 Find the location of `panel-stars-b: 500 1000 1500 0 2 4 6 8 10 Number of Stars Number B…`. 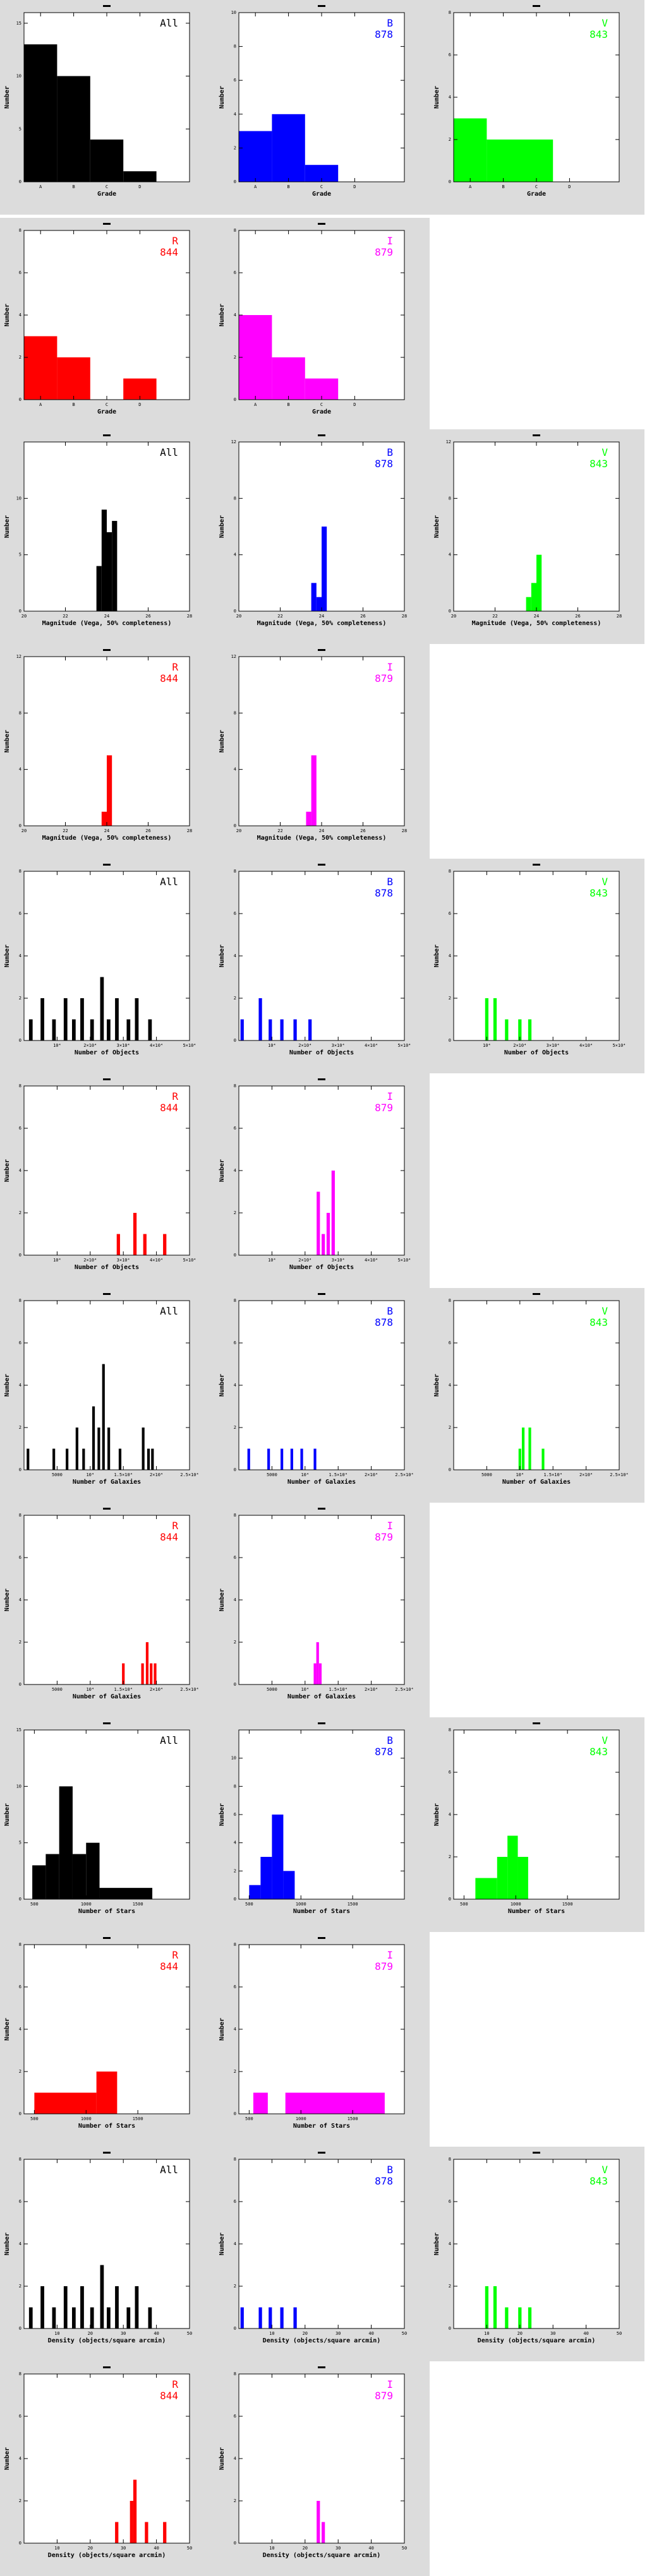

panel-stars-b: 500 1000 1500 0 2 4 6 8 10 Number of Stars Number B… is located at coordinates (322, 1824).